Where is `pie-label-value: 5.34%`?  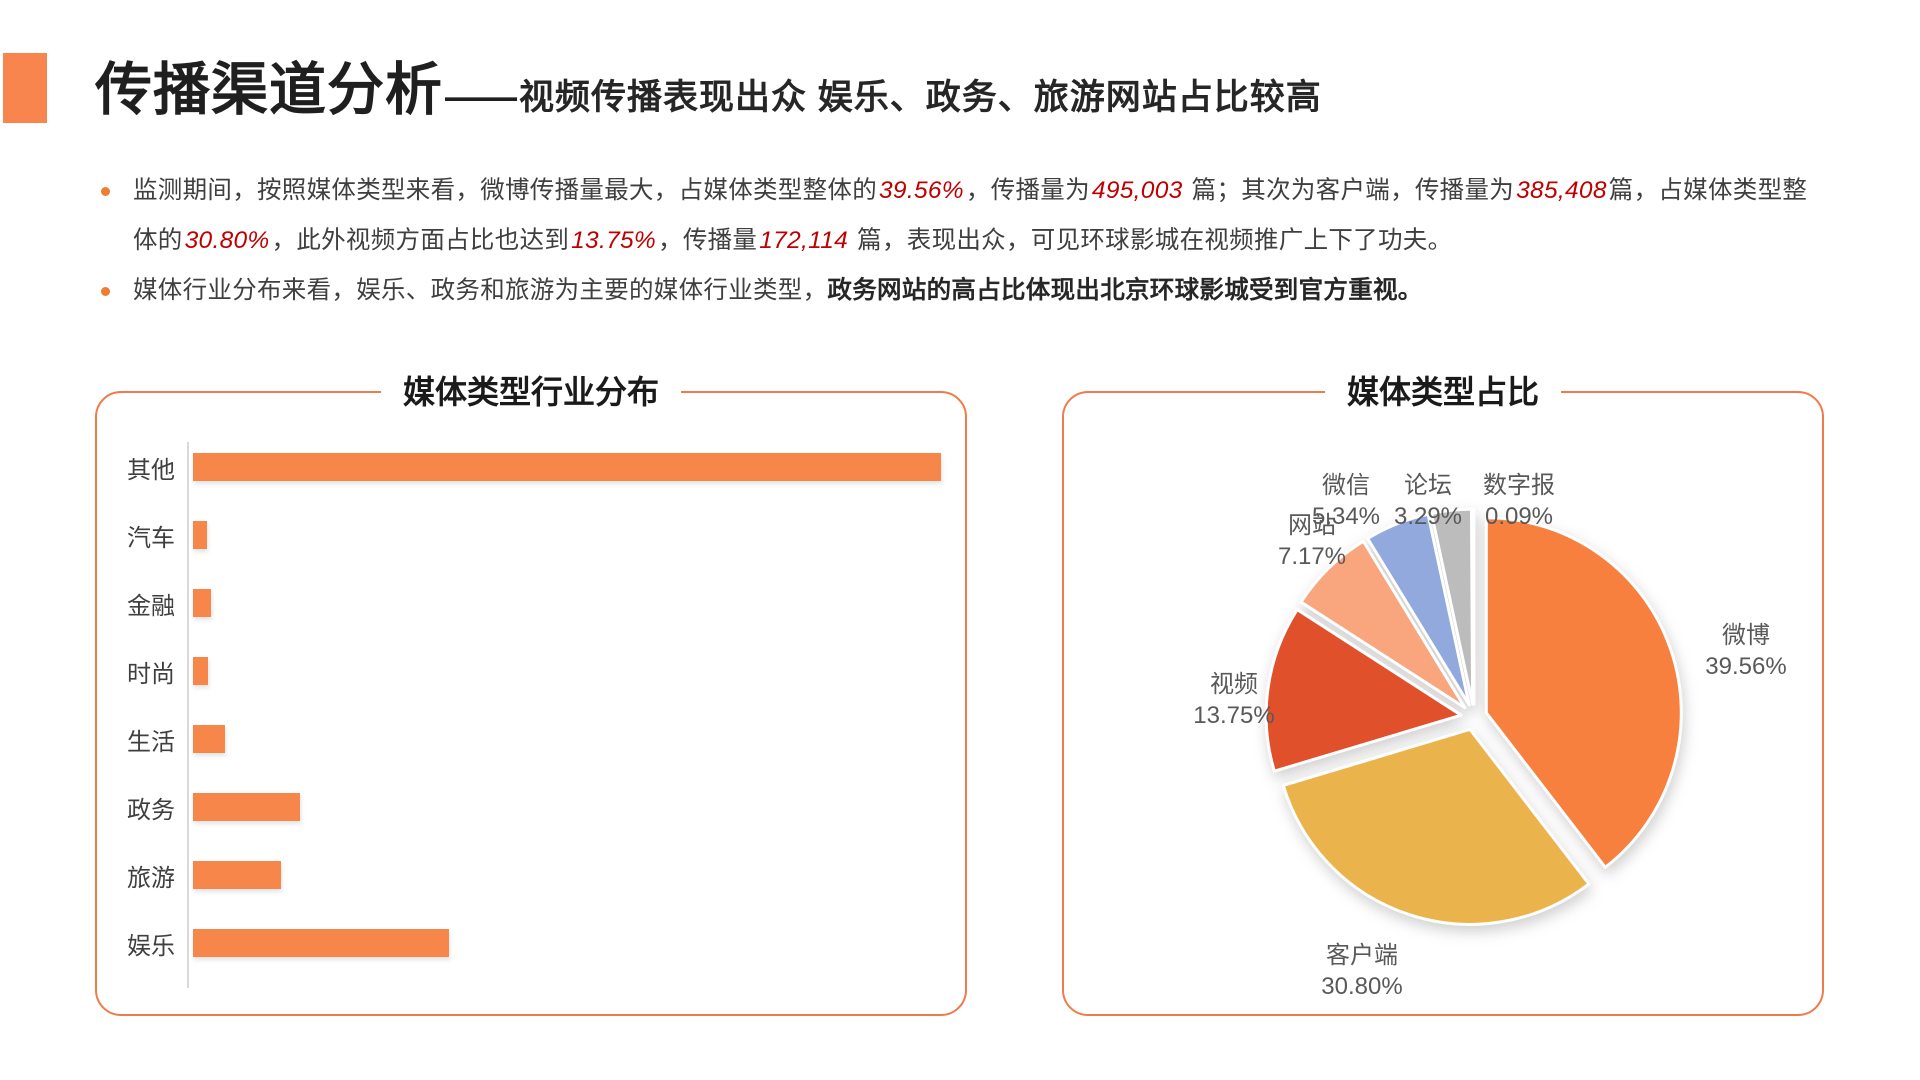
pie-label-value: 5.34% is located at coordinates (1346, 516).